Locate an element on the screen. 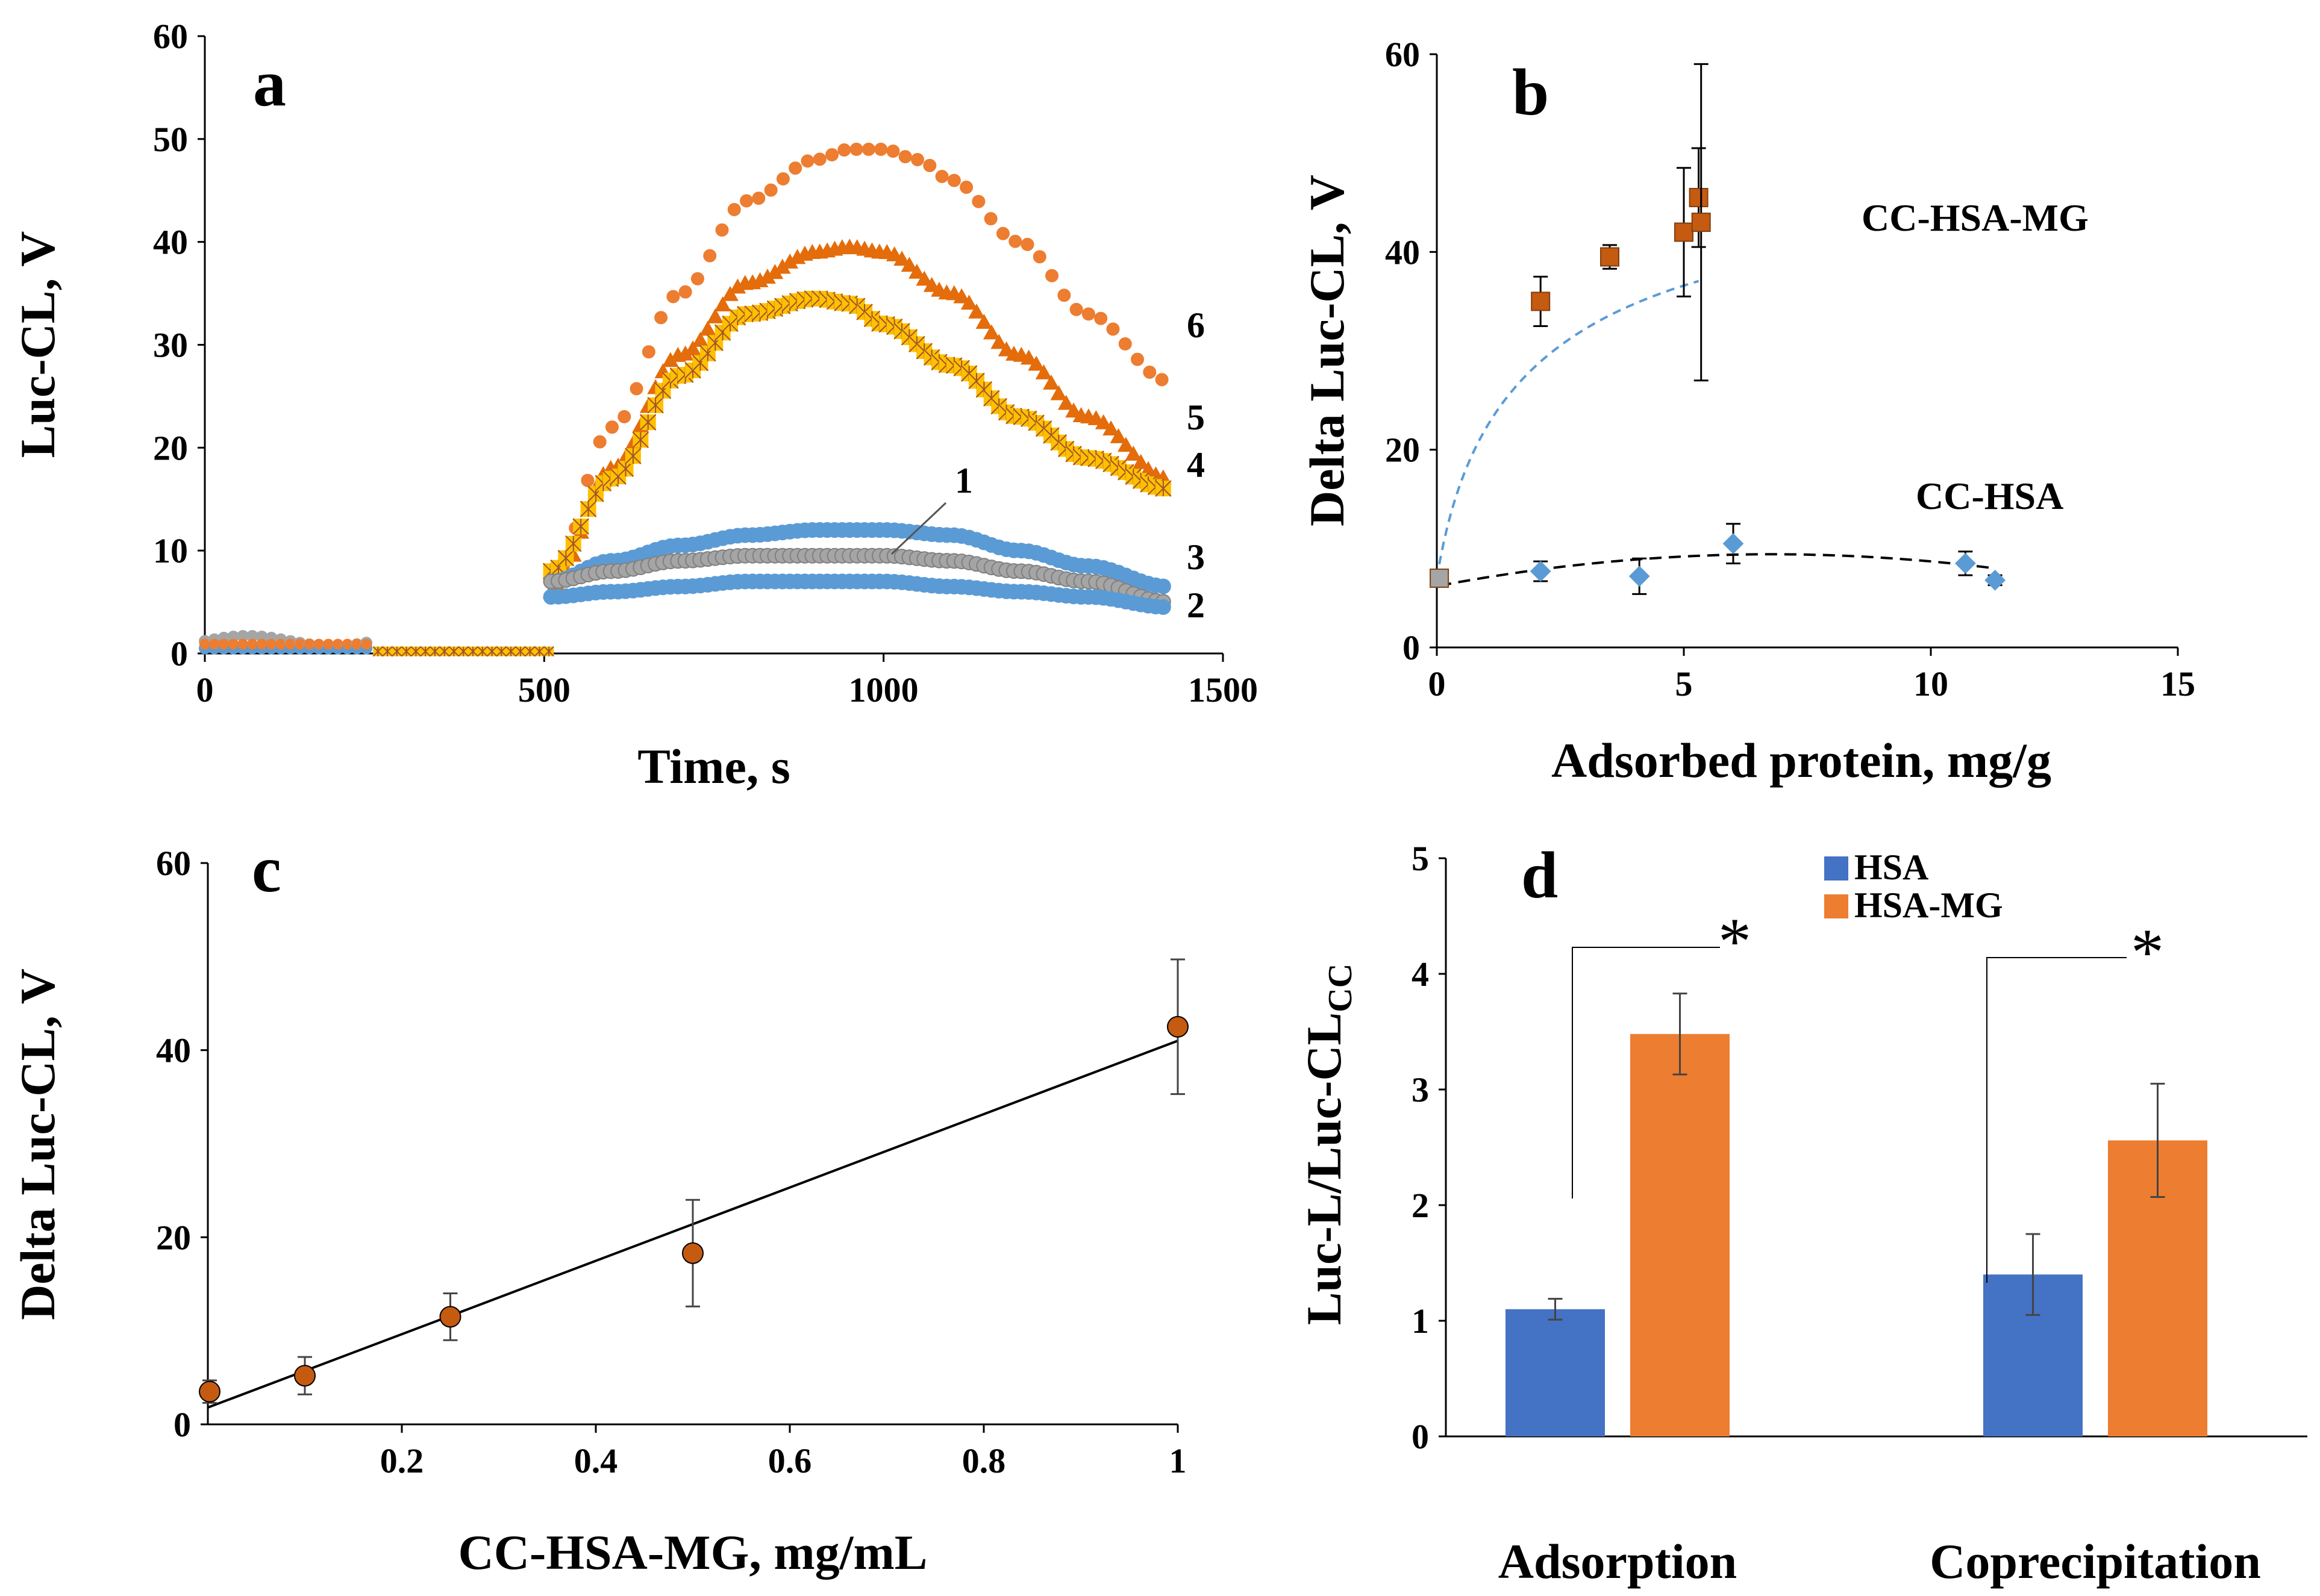 This screenshot has width=2320, height=1596. panel-a-ytick-label: 40 is located at coordinates (171, 243).